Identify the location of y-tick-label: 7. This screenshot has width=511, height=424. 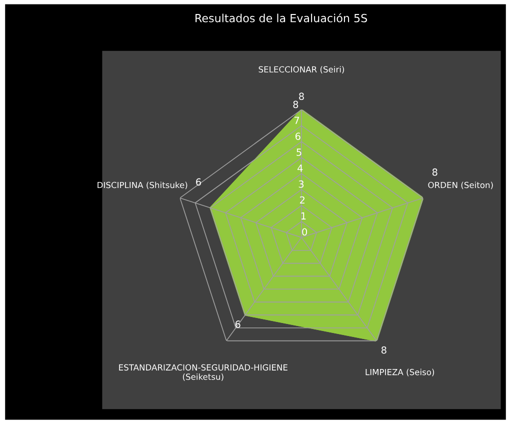
(297, 120).